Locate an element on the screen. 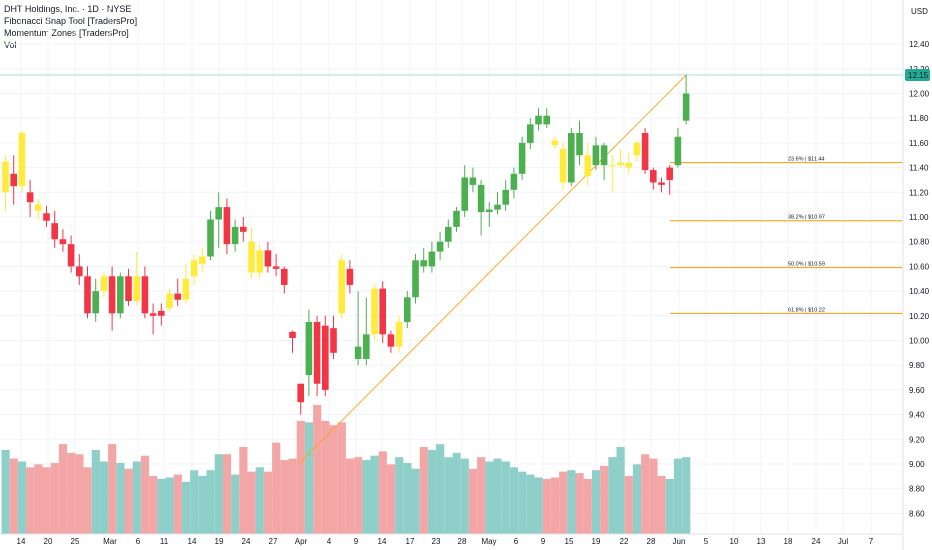 The width and height of the screenshot is (932, 550). price-tick-label: 8.60 is located at coordinates (917, 513).